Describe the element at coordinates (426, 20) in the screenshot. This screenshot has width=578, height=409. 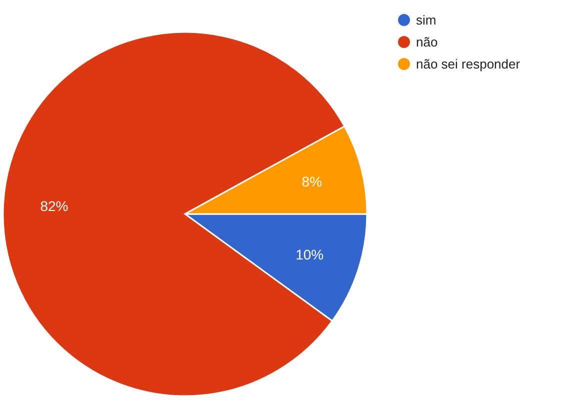
I see `legend-label: sim` at that location.